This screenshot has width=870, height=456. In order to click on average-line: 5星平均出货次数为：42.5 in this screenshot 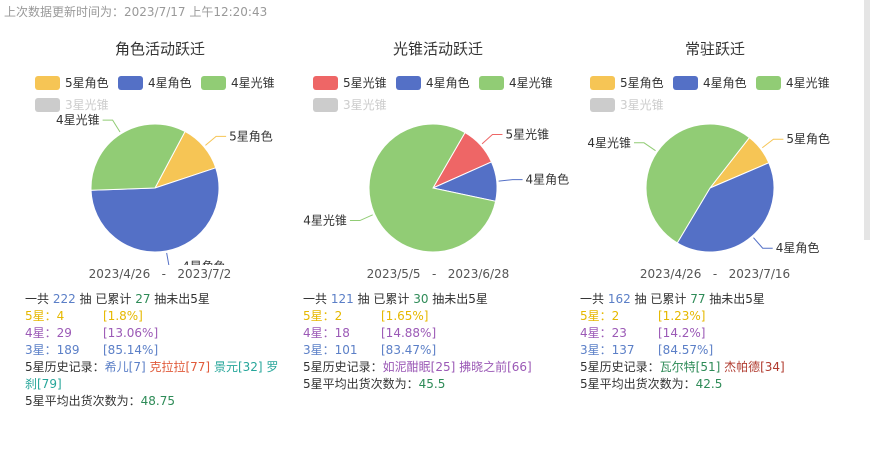, I will do `click(712, 384)`.